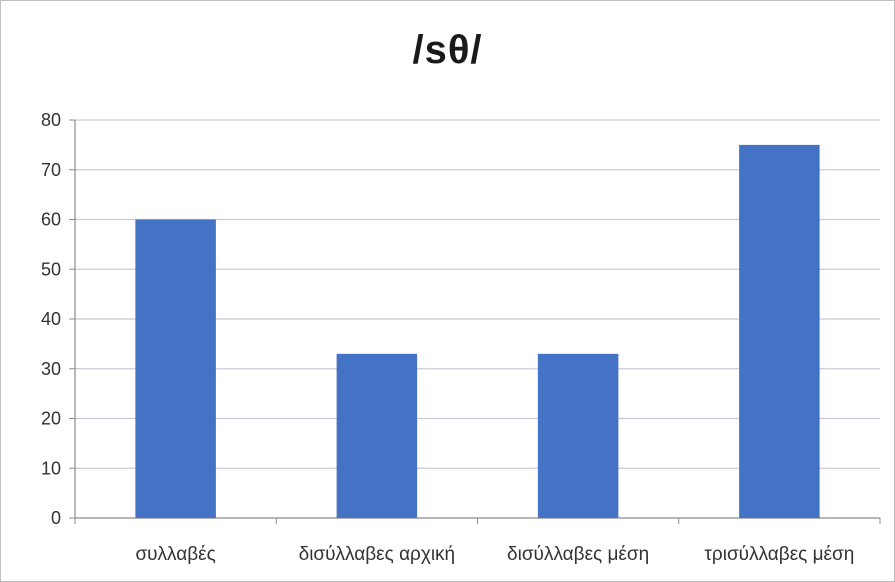 The width and height of the screenshot is (895, 582). I want to click on y-tick-labels: 0 10 20 30 40 50 60 70 80, so click(51, 319).